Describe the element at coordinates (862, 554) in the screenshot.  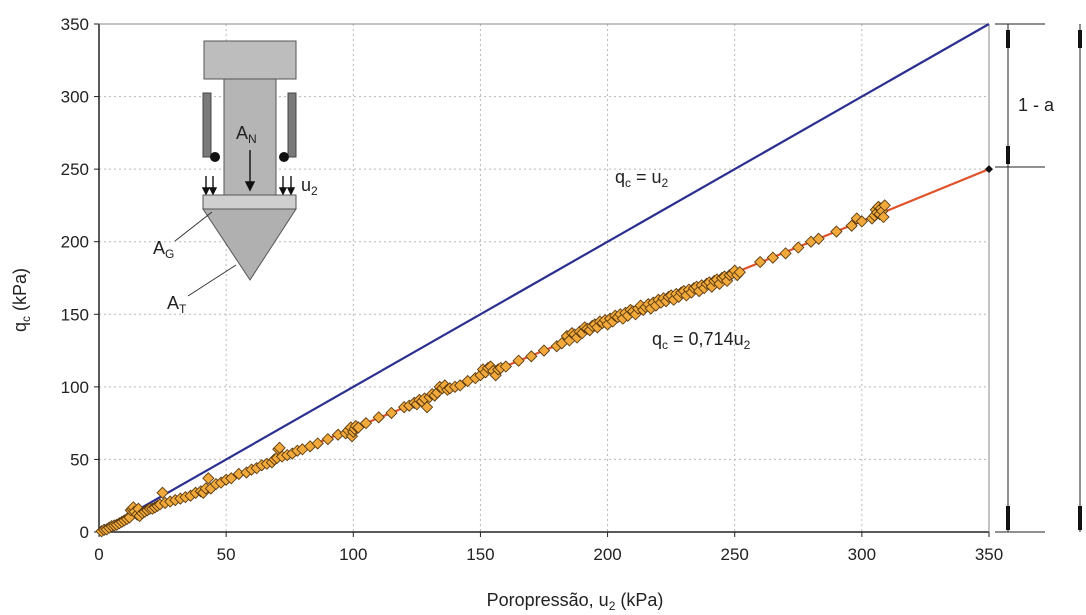
I see `x-tick-label: 300` at that location.